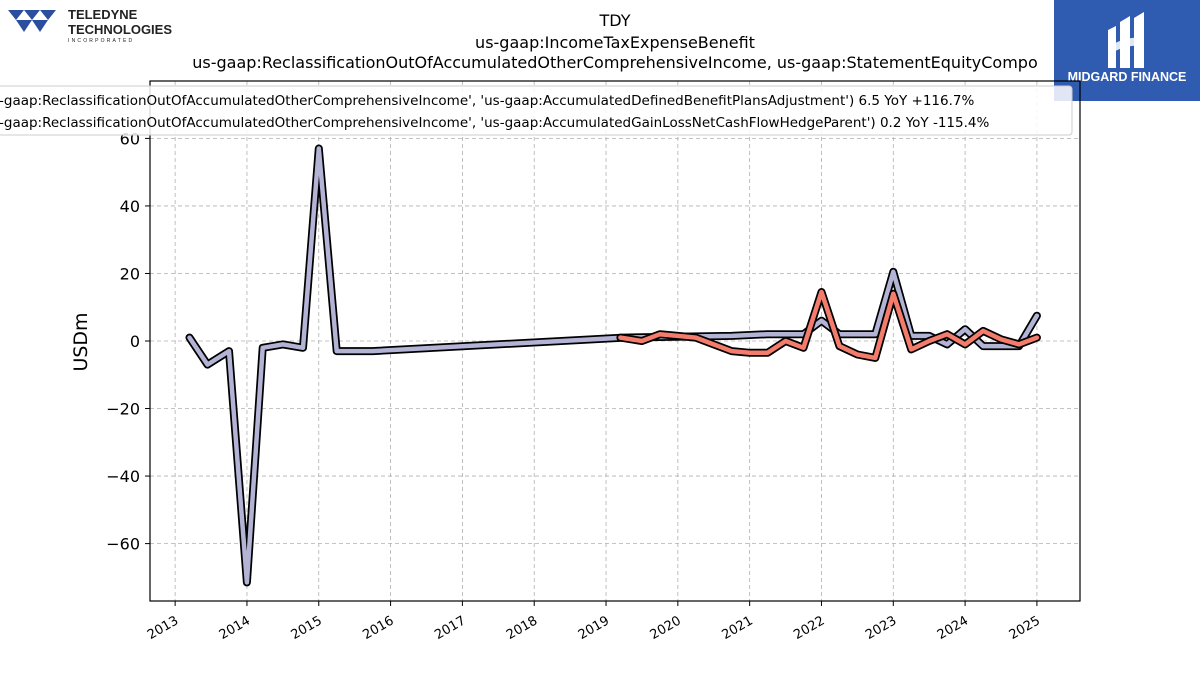  Describe the element at coordinates (1025, 628) in the screenshot. I see `x-tick-label: 2025` at that location.